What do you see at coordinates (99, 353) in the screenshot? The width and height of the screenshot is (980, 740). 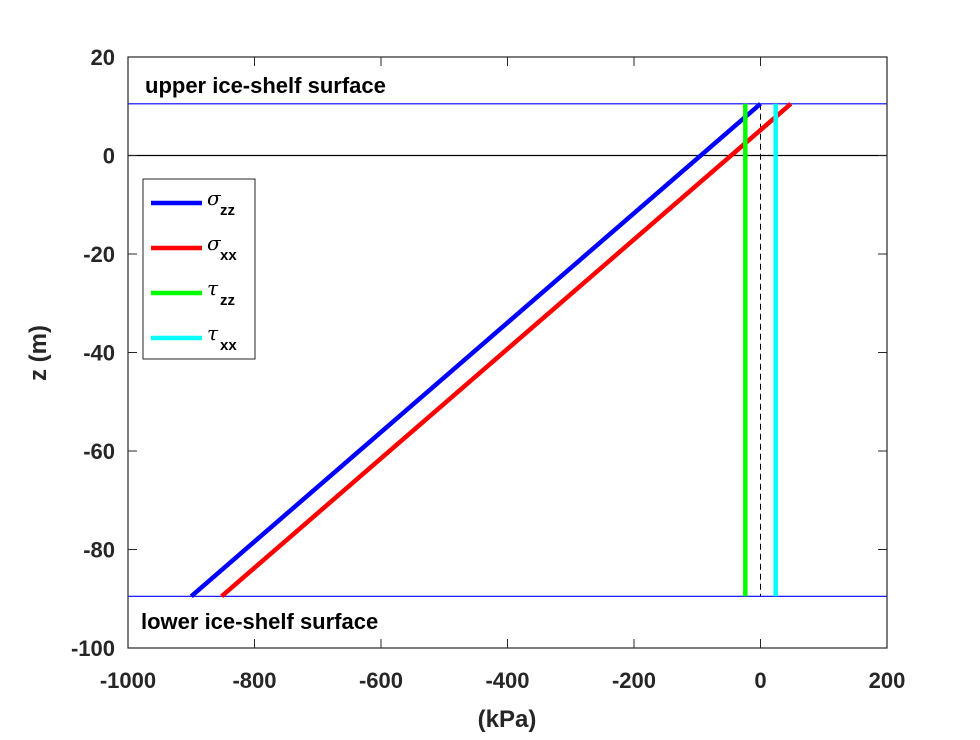 I see `y-tick-label: -40` at bounding box center [99, 353].